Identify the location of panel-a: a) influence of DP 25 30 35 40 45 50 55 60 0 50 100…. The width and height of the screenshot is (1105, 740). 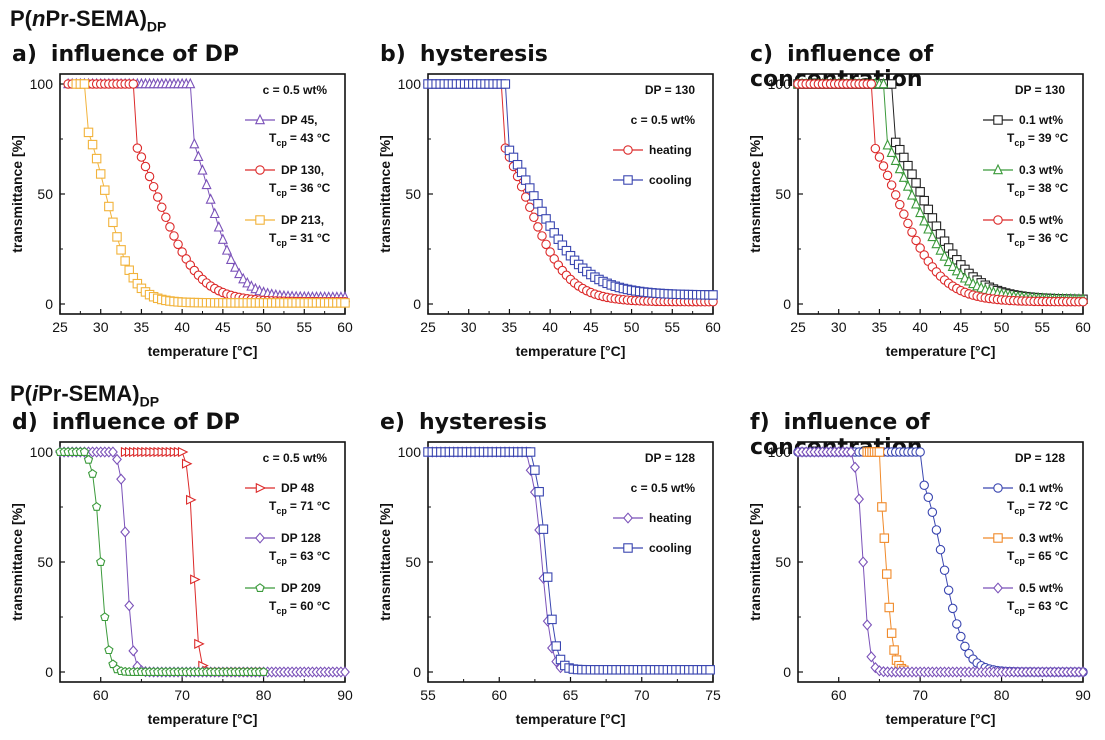
(177, 207).